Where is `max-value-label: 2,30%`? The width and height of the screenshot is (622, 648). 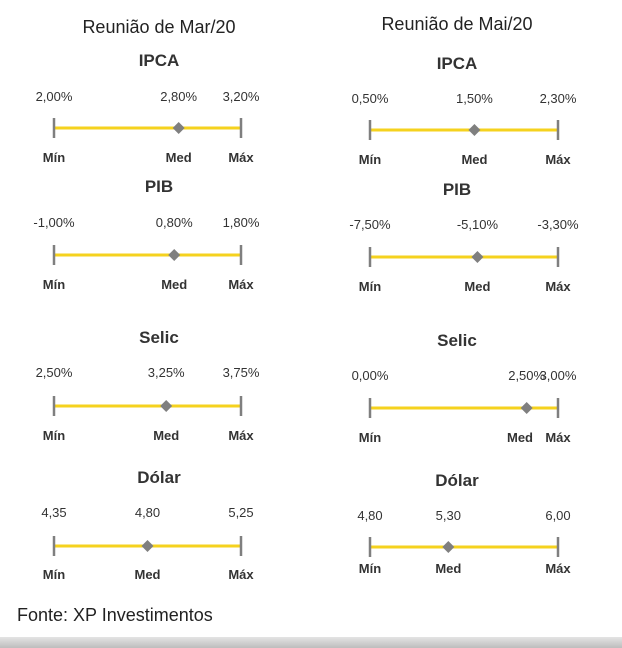 max-value-label: 2,30% is located at coordinates (558, 98).